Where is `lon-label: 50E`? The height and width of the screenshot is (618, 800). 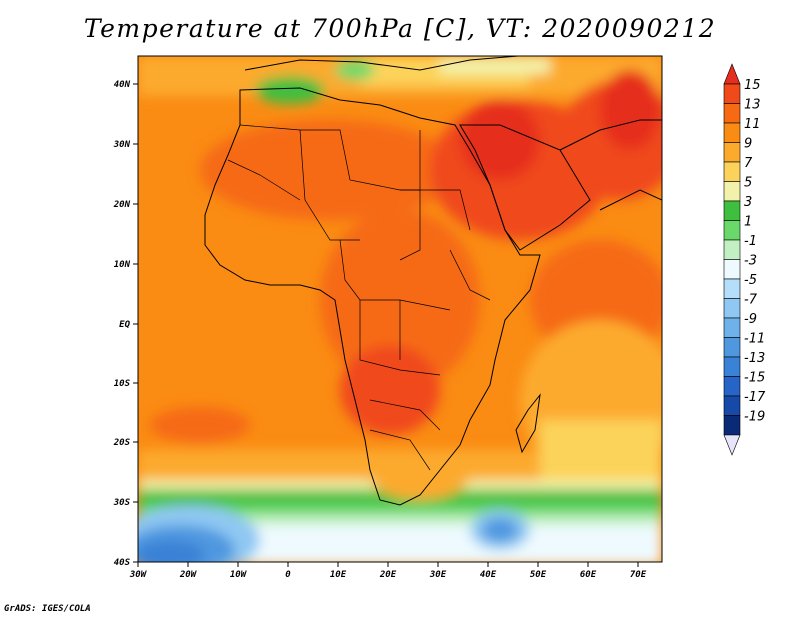 lon-label: 50E is located at coordinates (538, 575).